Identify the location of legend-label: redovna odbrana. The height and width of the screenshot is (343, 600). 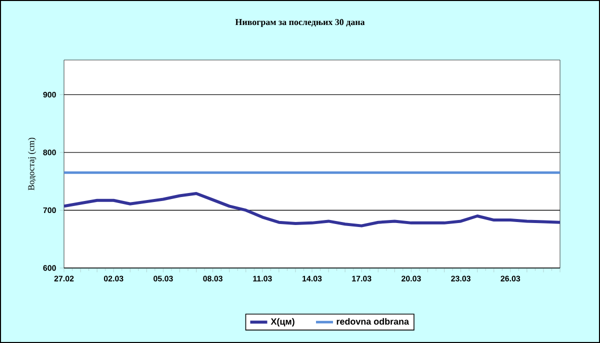
(373, 321).